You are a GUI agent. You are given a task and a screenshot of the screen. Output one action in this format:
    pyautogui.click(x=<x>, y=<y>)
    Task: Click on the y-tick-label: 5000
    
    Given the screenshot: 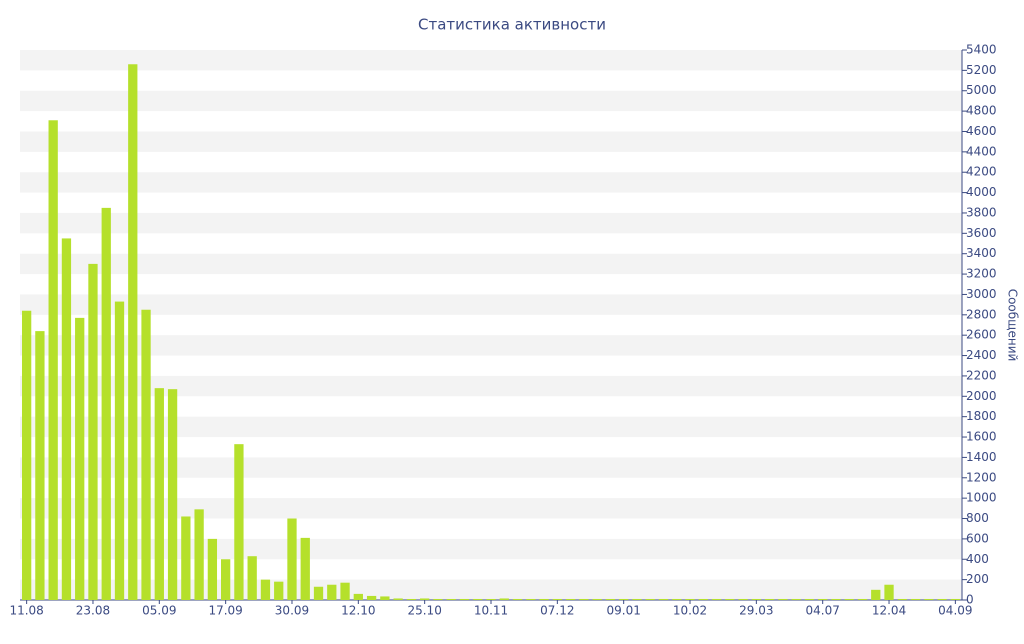 What is the action you would take?
    pyautogui.click(x=981, y=90)
    